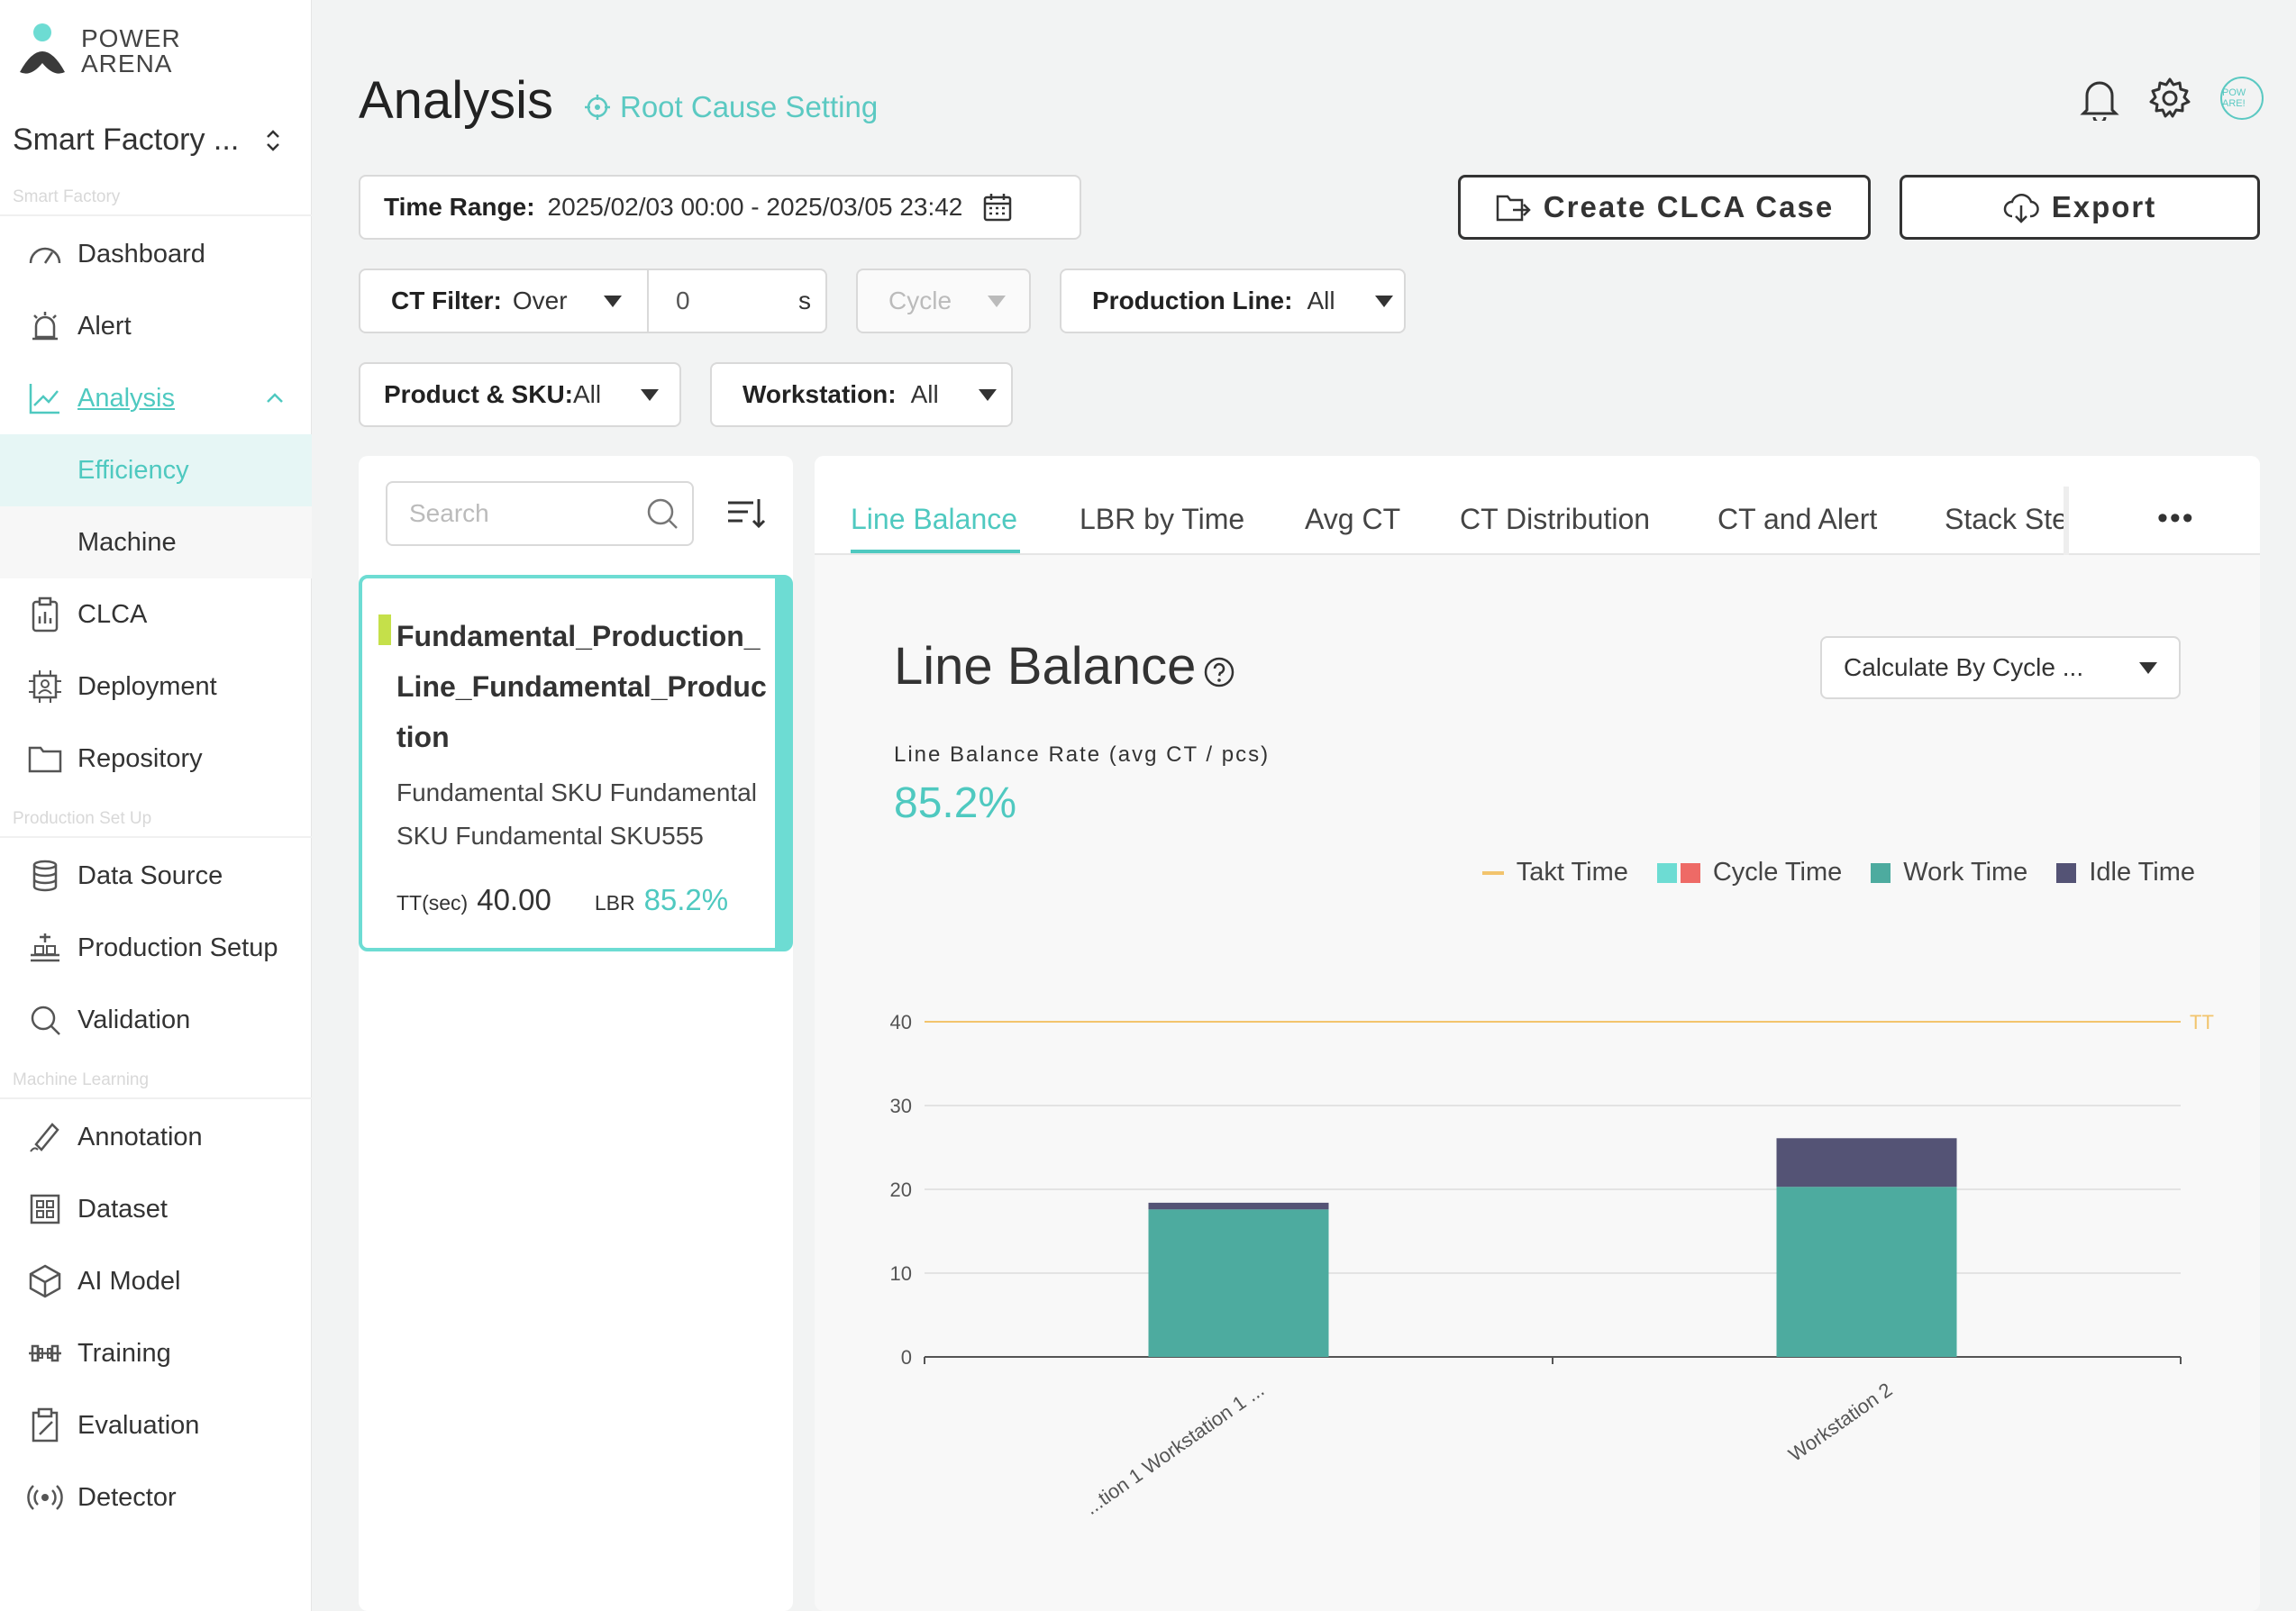 The width and height of the screenshot is (2296, 1611). What do you see at coordinates (1556, 519) in the screenshot?
I see `tab-ct-distribution: CT Distribution` at bounding box center [1556, 519].